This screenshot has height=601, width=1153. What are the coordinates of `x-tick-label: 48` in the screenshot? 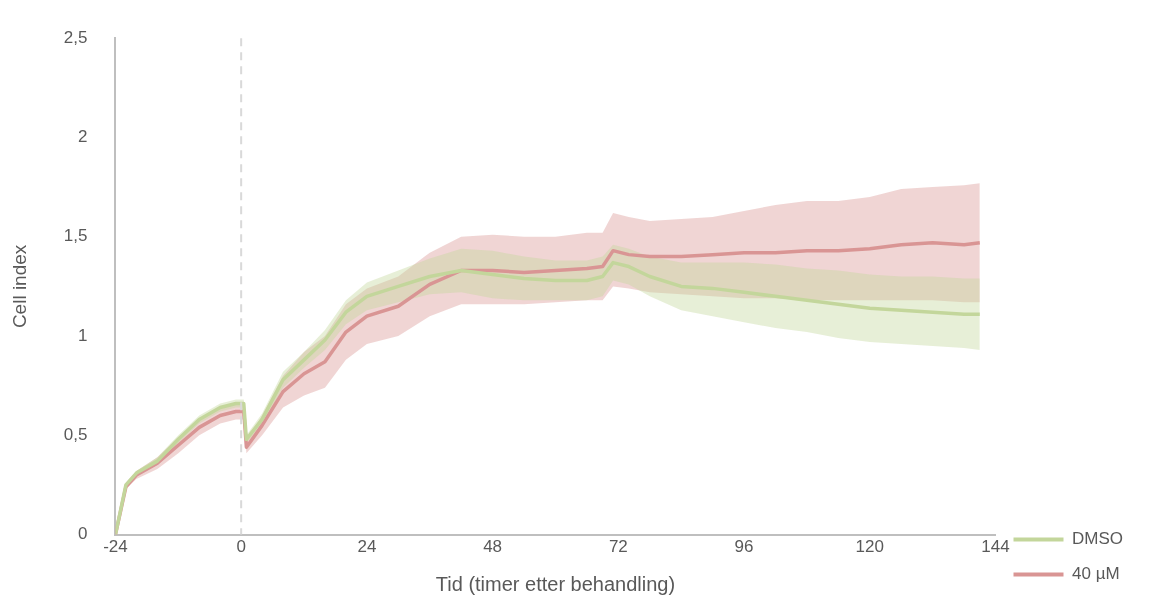 It's located at (493, 547).